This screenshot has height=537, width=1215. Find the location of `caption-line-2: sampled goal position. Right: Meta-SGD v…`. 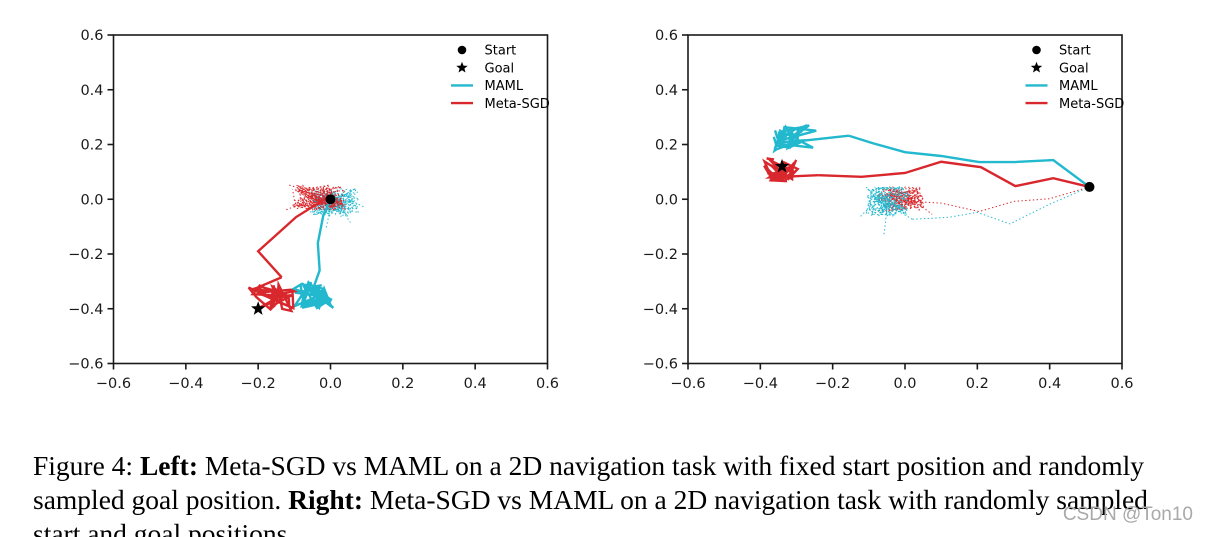

caption-line-2: sampled goal position. Right: Meta-SGD v… is located at coordinates (590, 499).